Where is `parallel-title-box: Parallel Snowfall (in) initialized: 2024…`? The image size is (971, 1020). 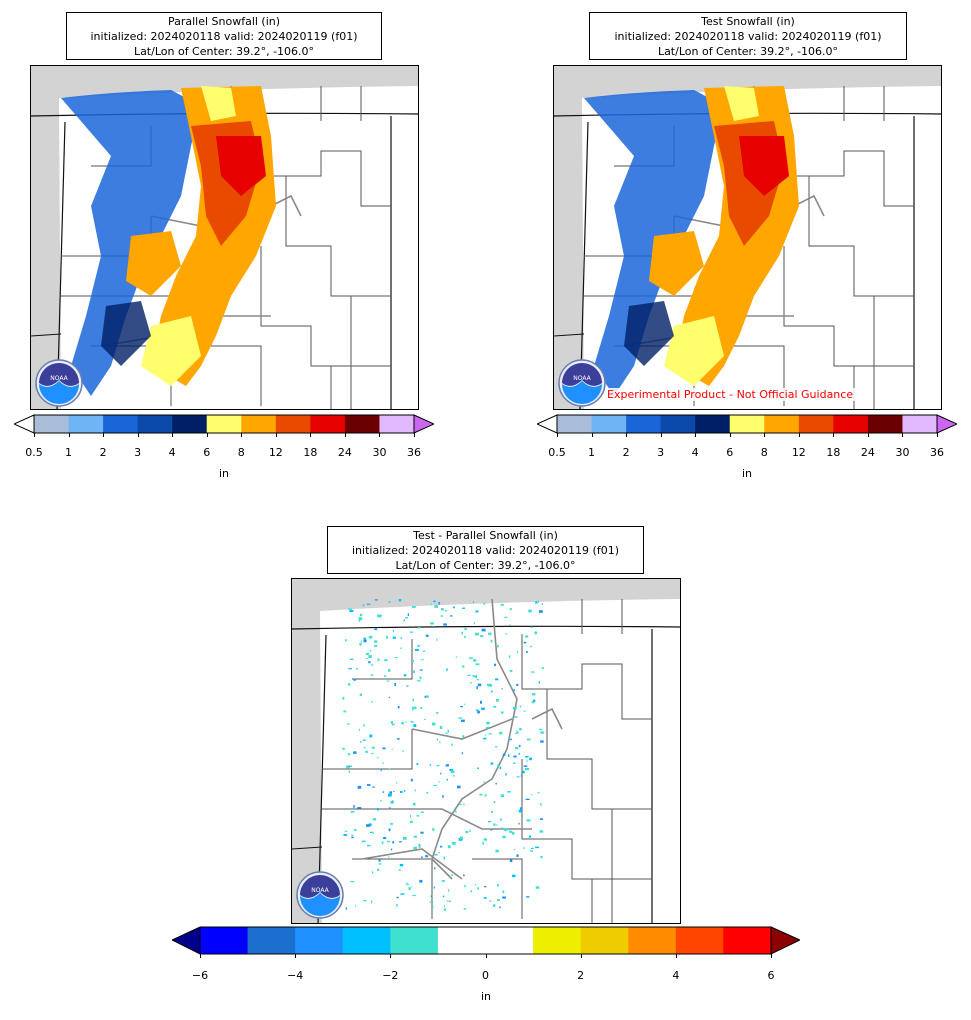 parallel-title-box: Parallel Snowfall (in) initialized: 2024… is located at coordinates (224, 36).